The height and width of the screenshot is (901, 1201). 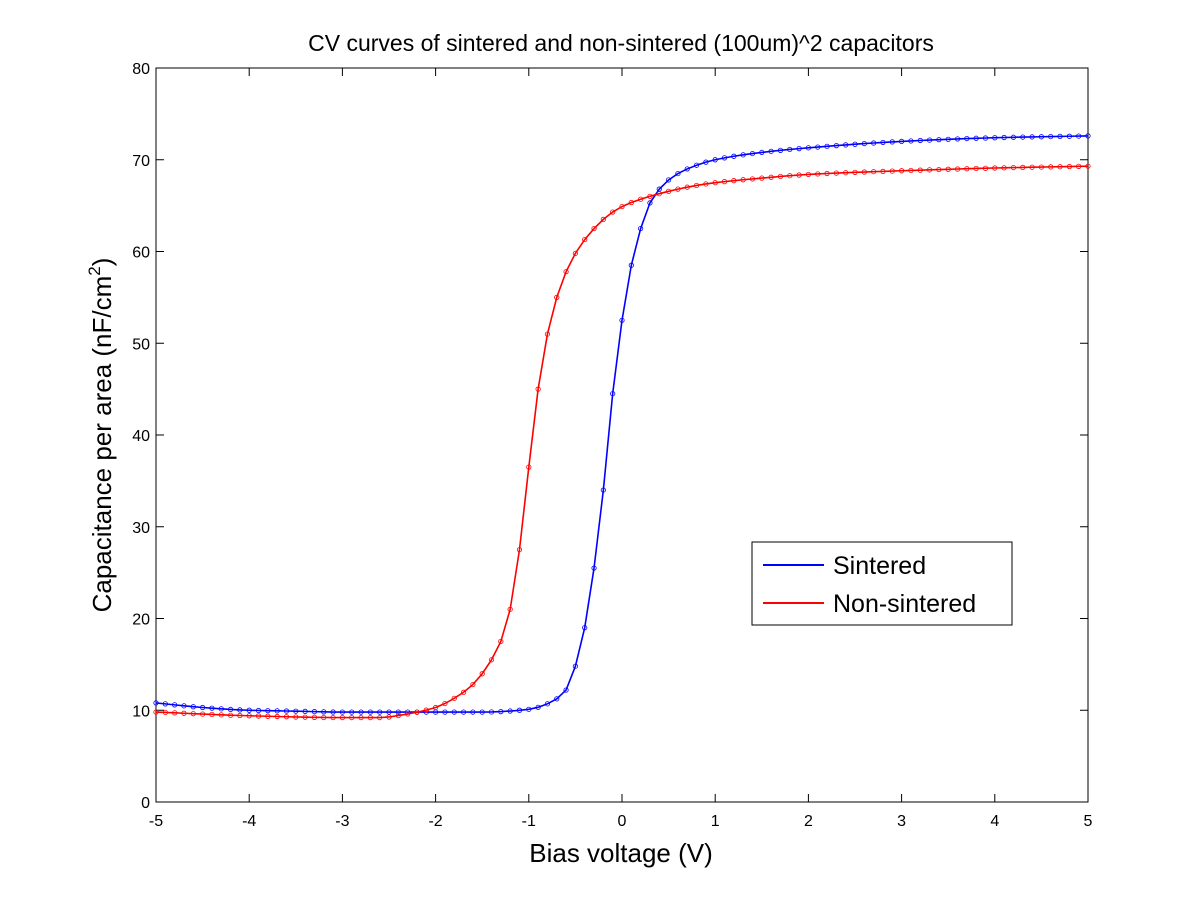 What do you see at coordinates (879, 566) in the screenshot?
I see `legend-label-sintered: Sintered` at bounding box center [879, 566].